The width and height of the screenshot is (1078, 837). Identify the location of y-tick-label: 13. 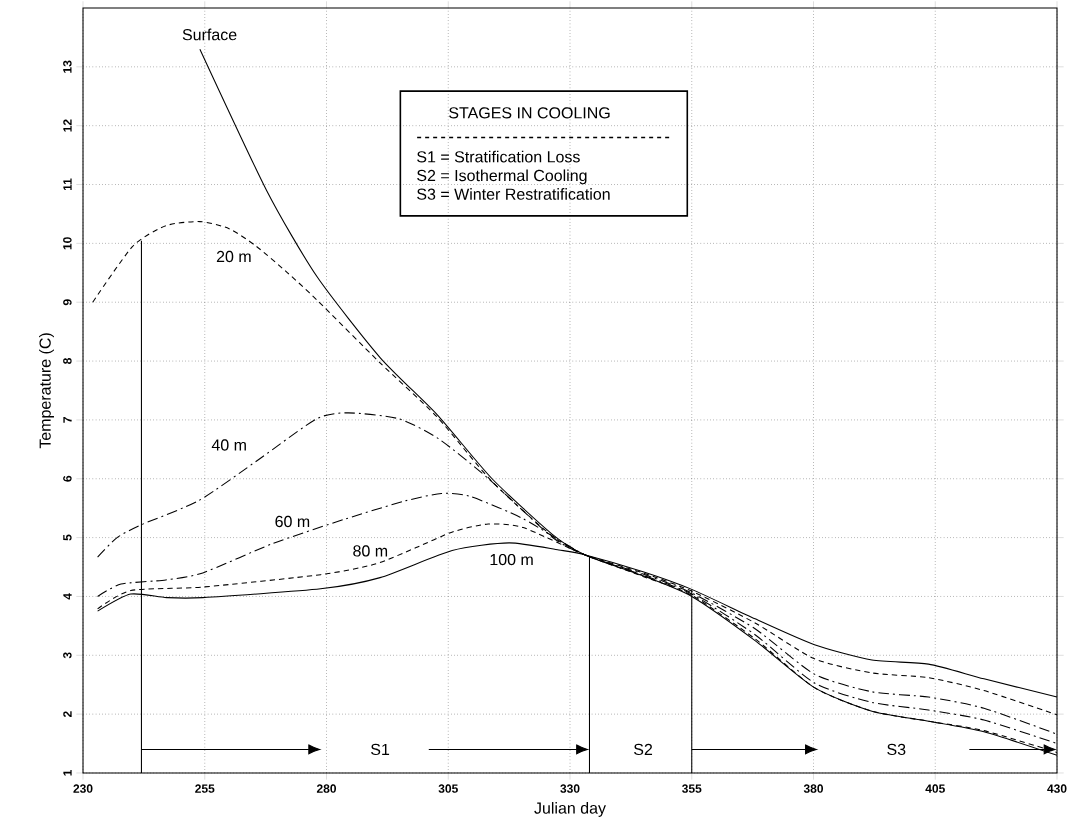
(67, 66).